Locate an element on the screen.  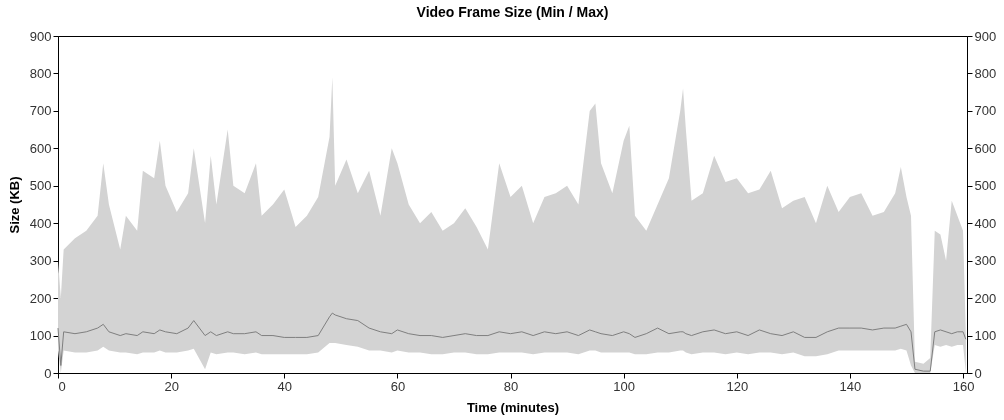
x-tick-label: 0 is located at coordinates (62, 386).